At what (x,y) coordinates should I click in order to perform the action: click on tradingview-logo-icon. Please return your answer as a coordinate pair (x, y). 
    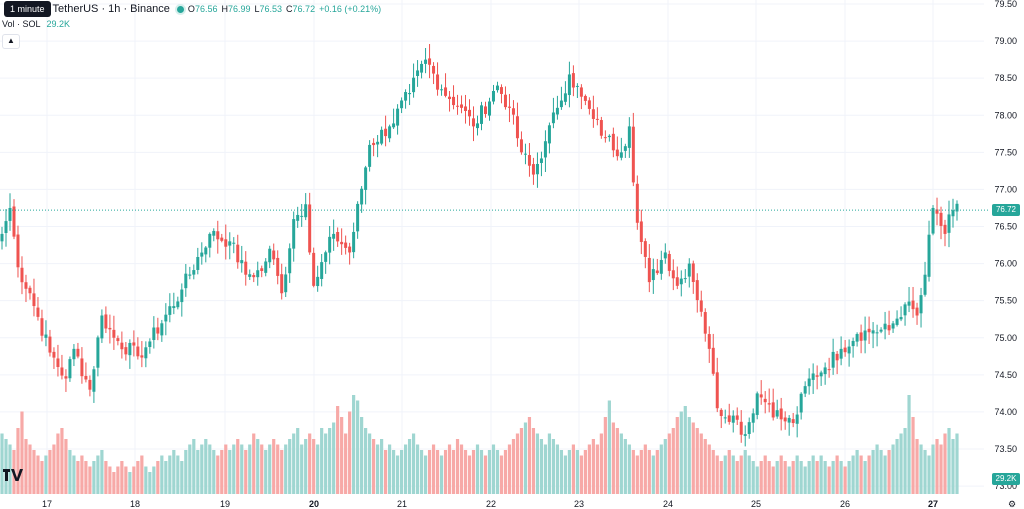
    Looking at the image, I should click on (13, 475).